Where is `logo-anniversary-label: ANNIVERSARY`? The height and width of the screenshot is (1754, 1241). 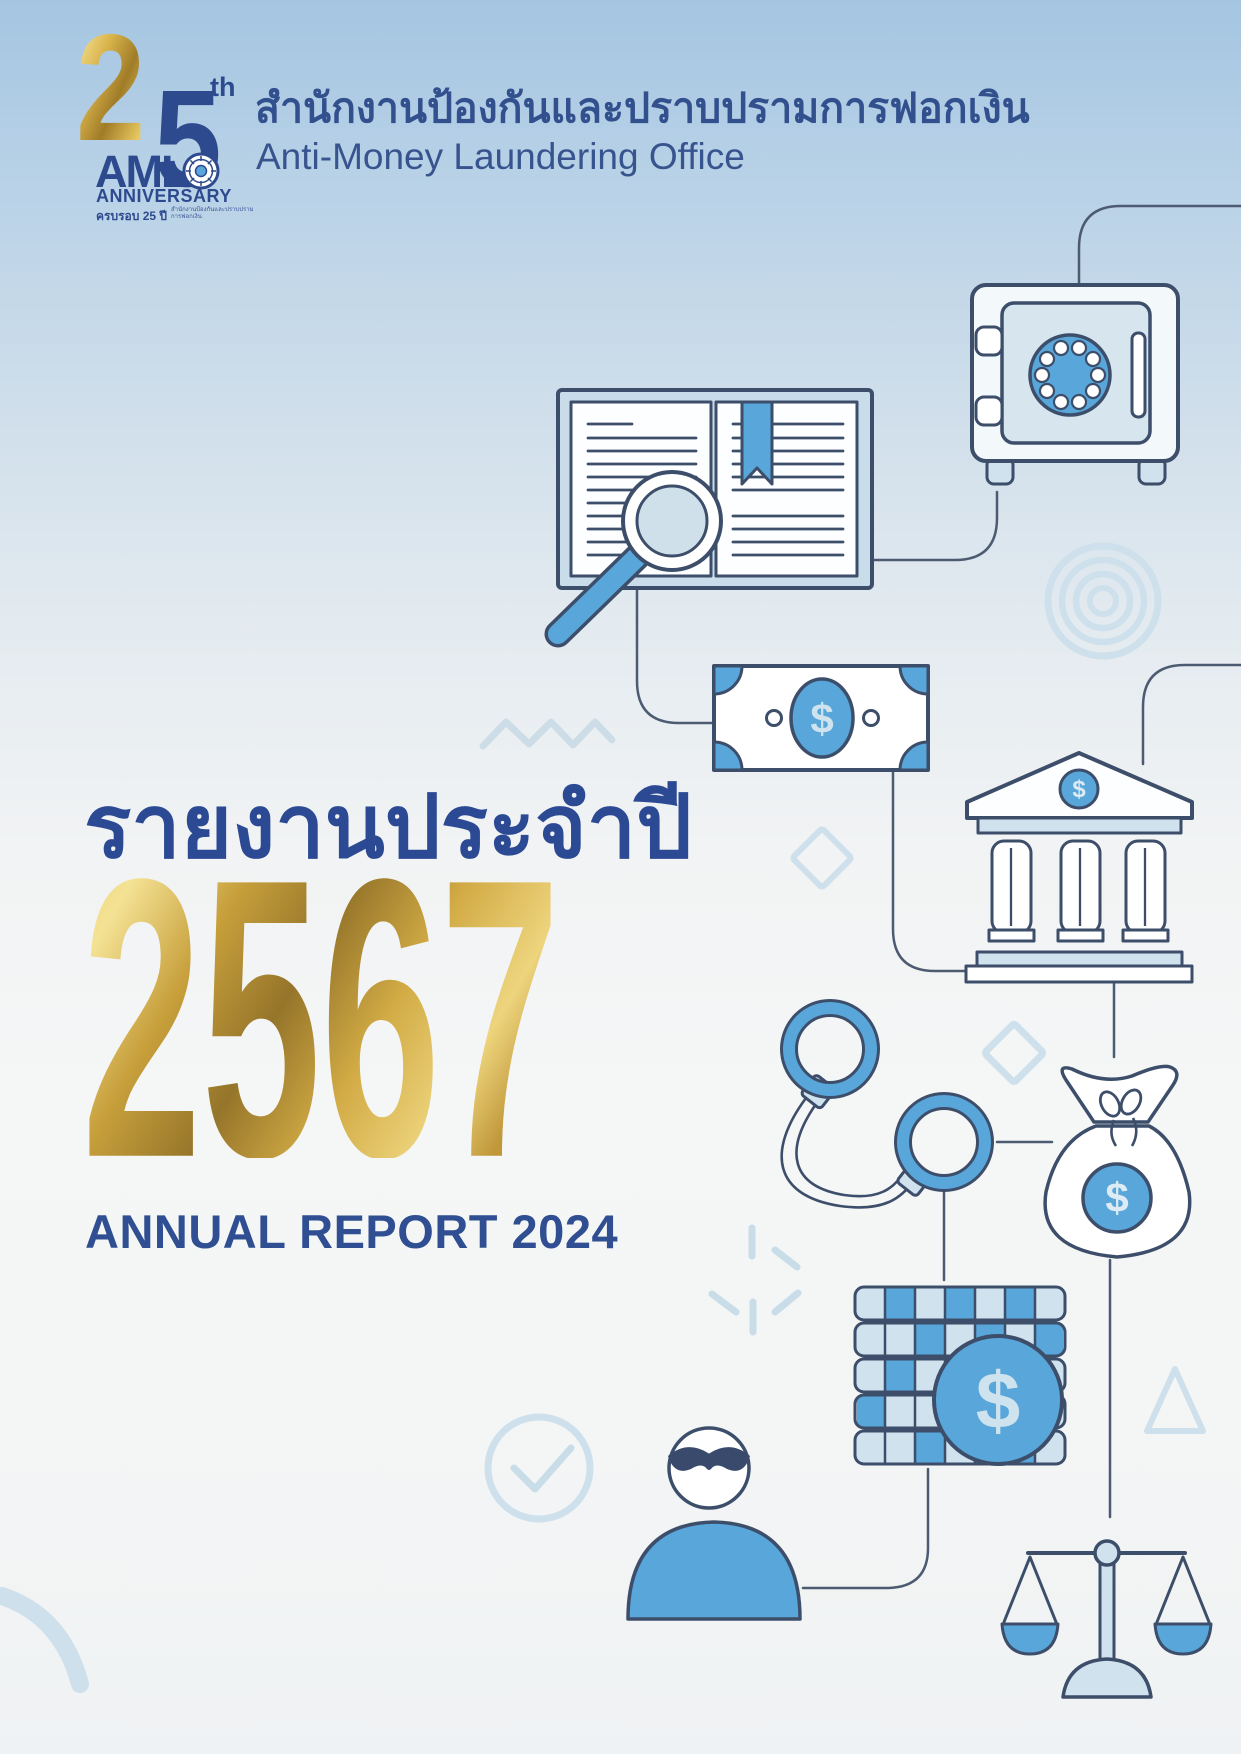 logo-anniversary-label: ANNIVERSARY is located at coordinates (164, 196).